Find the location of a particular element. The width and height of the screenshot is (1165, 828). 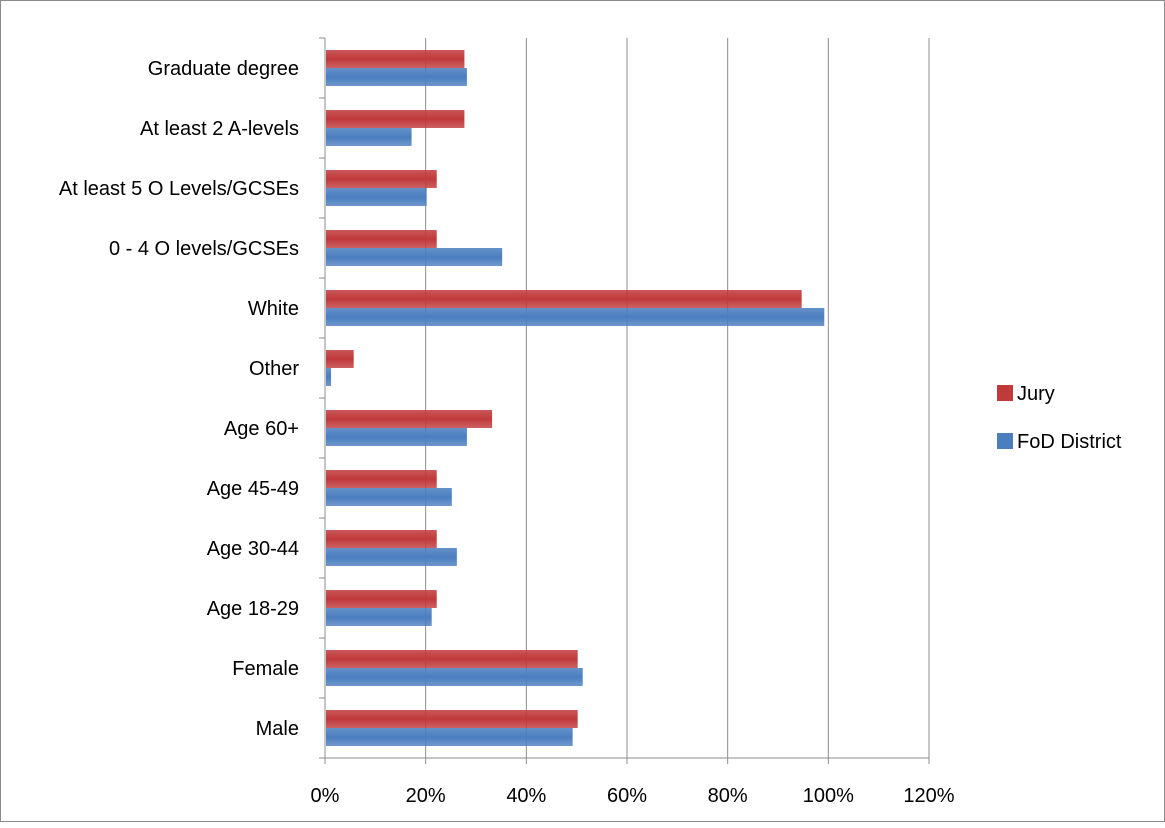

legend-label: FoD District is located at coordinates (1069, 442).